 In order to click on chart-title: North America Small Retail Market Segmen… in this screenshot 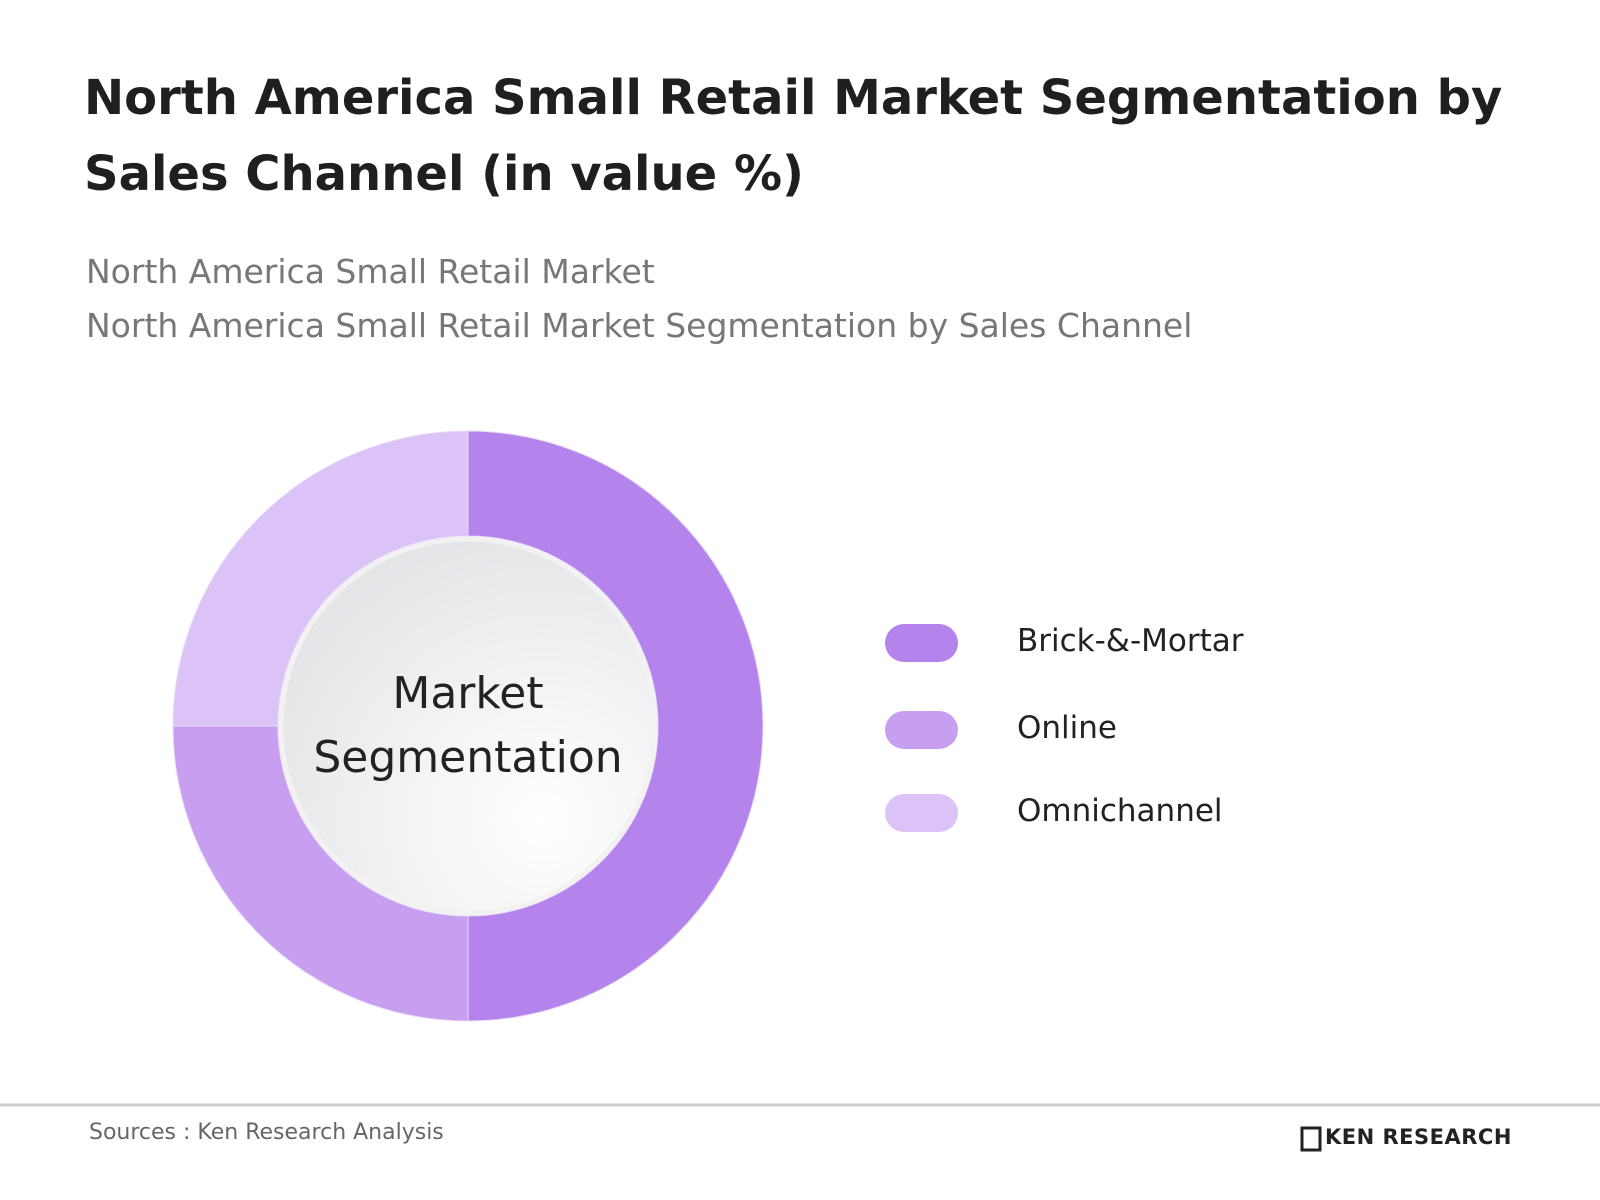, I will do `click(793, 136)`.